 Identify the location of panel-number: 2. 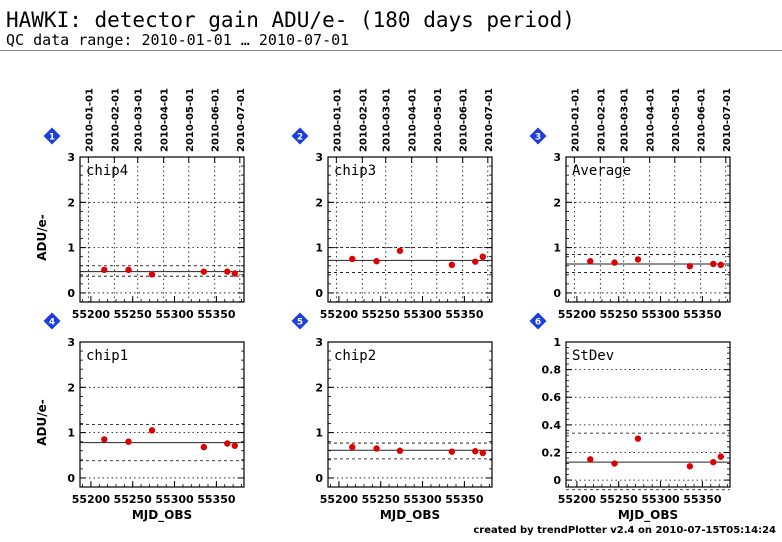
(300, 138).